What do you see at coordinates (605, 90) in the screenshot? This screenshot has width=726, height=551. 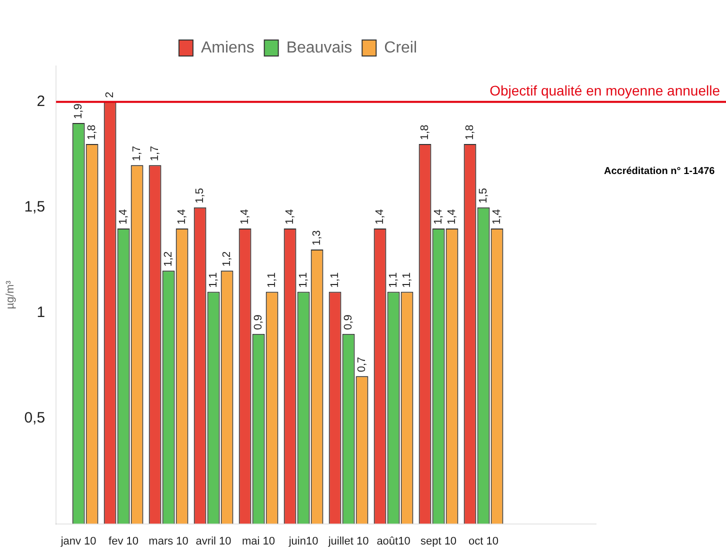 I see `ref-line-label: Objectif qualité en moyenne annuelle` at bounding box center [605, 90].